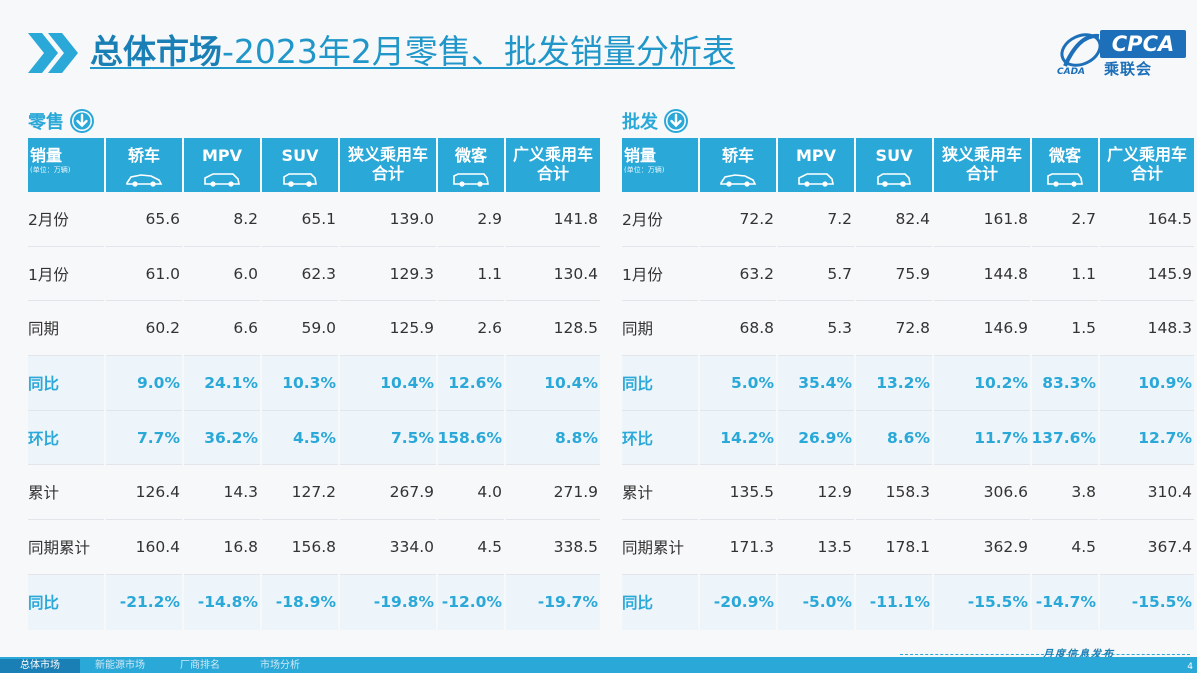 The height and width of the screenshot is (673, 1197). I want to click on table-cell: 145.9, so click(1147, 274).